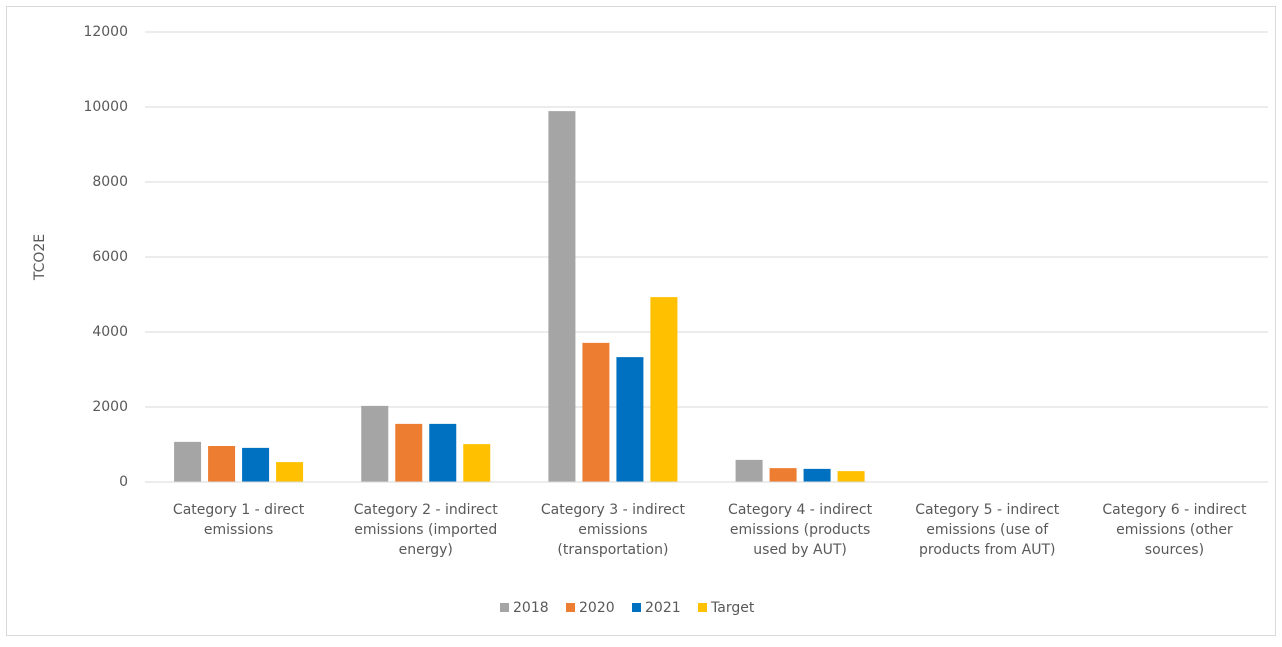 The height and width of the screenshot is (647, 1282). What do you see at coordinates (800, 510) in the screenshot?
I see `x-tick-label-line: Category 4 - indirect` at bounding box center [800, 510].